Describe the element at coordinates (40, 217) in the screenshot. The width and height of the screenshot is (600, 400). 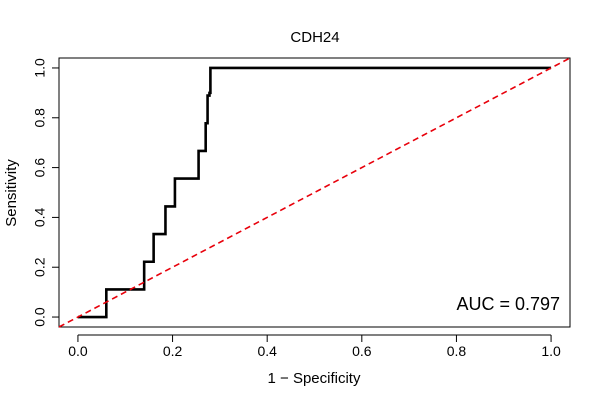
I see `y-tick-label: 0.4` at that location.